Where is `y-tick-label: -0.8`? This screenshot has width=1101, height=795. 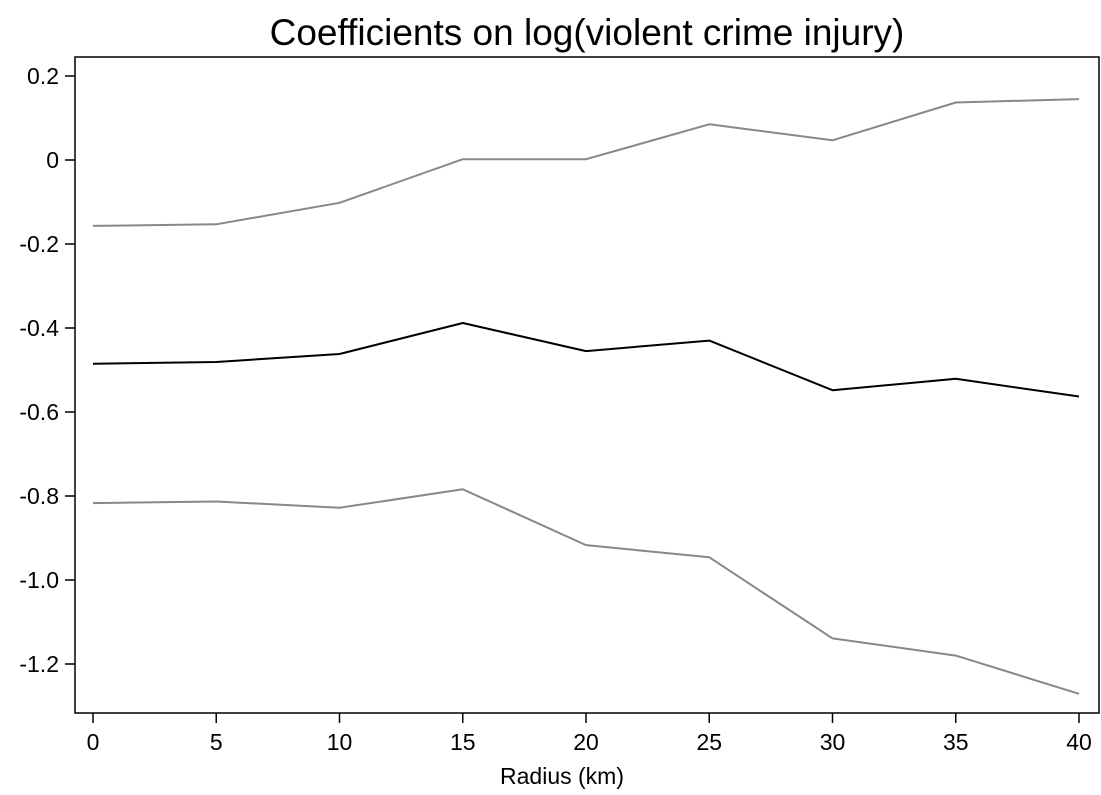 y-tick-label: -0.8 is located at coordinates (39, 496).